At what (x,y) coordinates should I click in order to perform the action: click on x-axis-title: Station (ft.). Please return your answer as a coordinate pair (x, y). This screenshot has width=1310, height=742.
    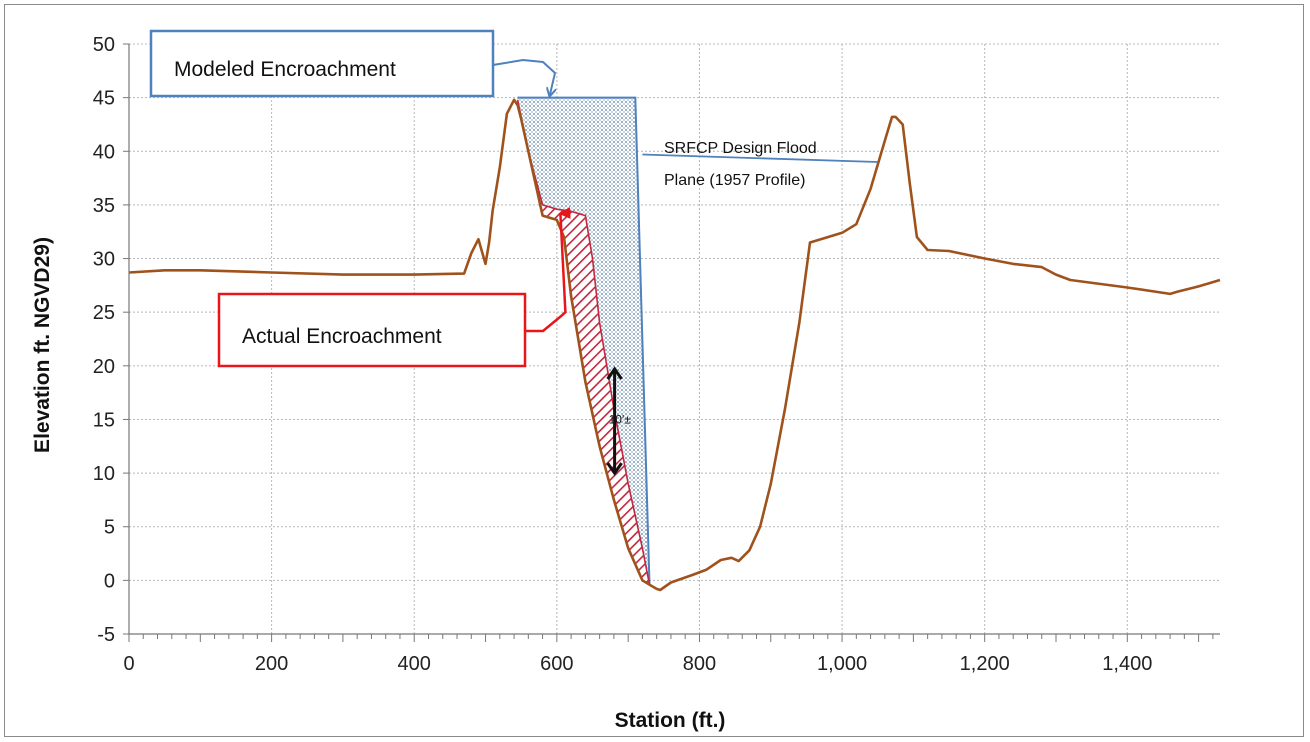
    Looking at the image, I should click on (670, 720).